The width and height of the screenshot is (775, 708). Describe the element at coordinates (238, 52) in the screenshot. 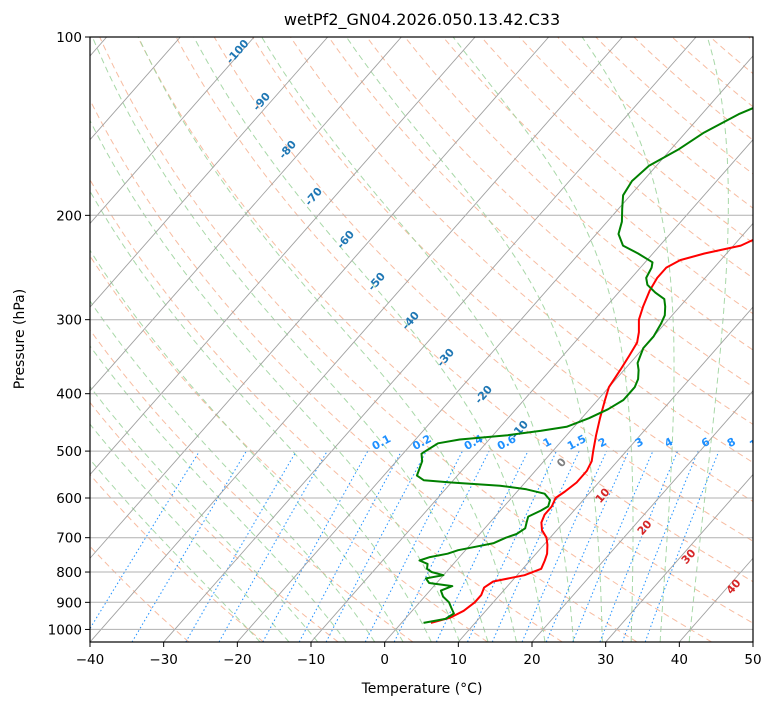

I see `isotherm-label: -100` at that location.